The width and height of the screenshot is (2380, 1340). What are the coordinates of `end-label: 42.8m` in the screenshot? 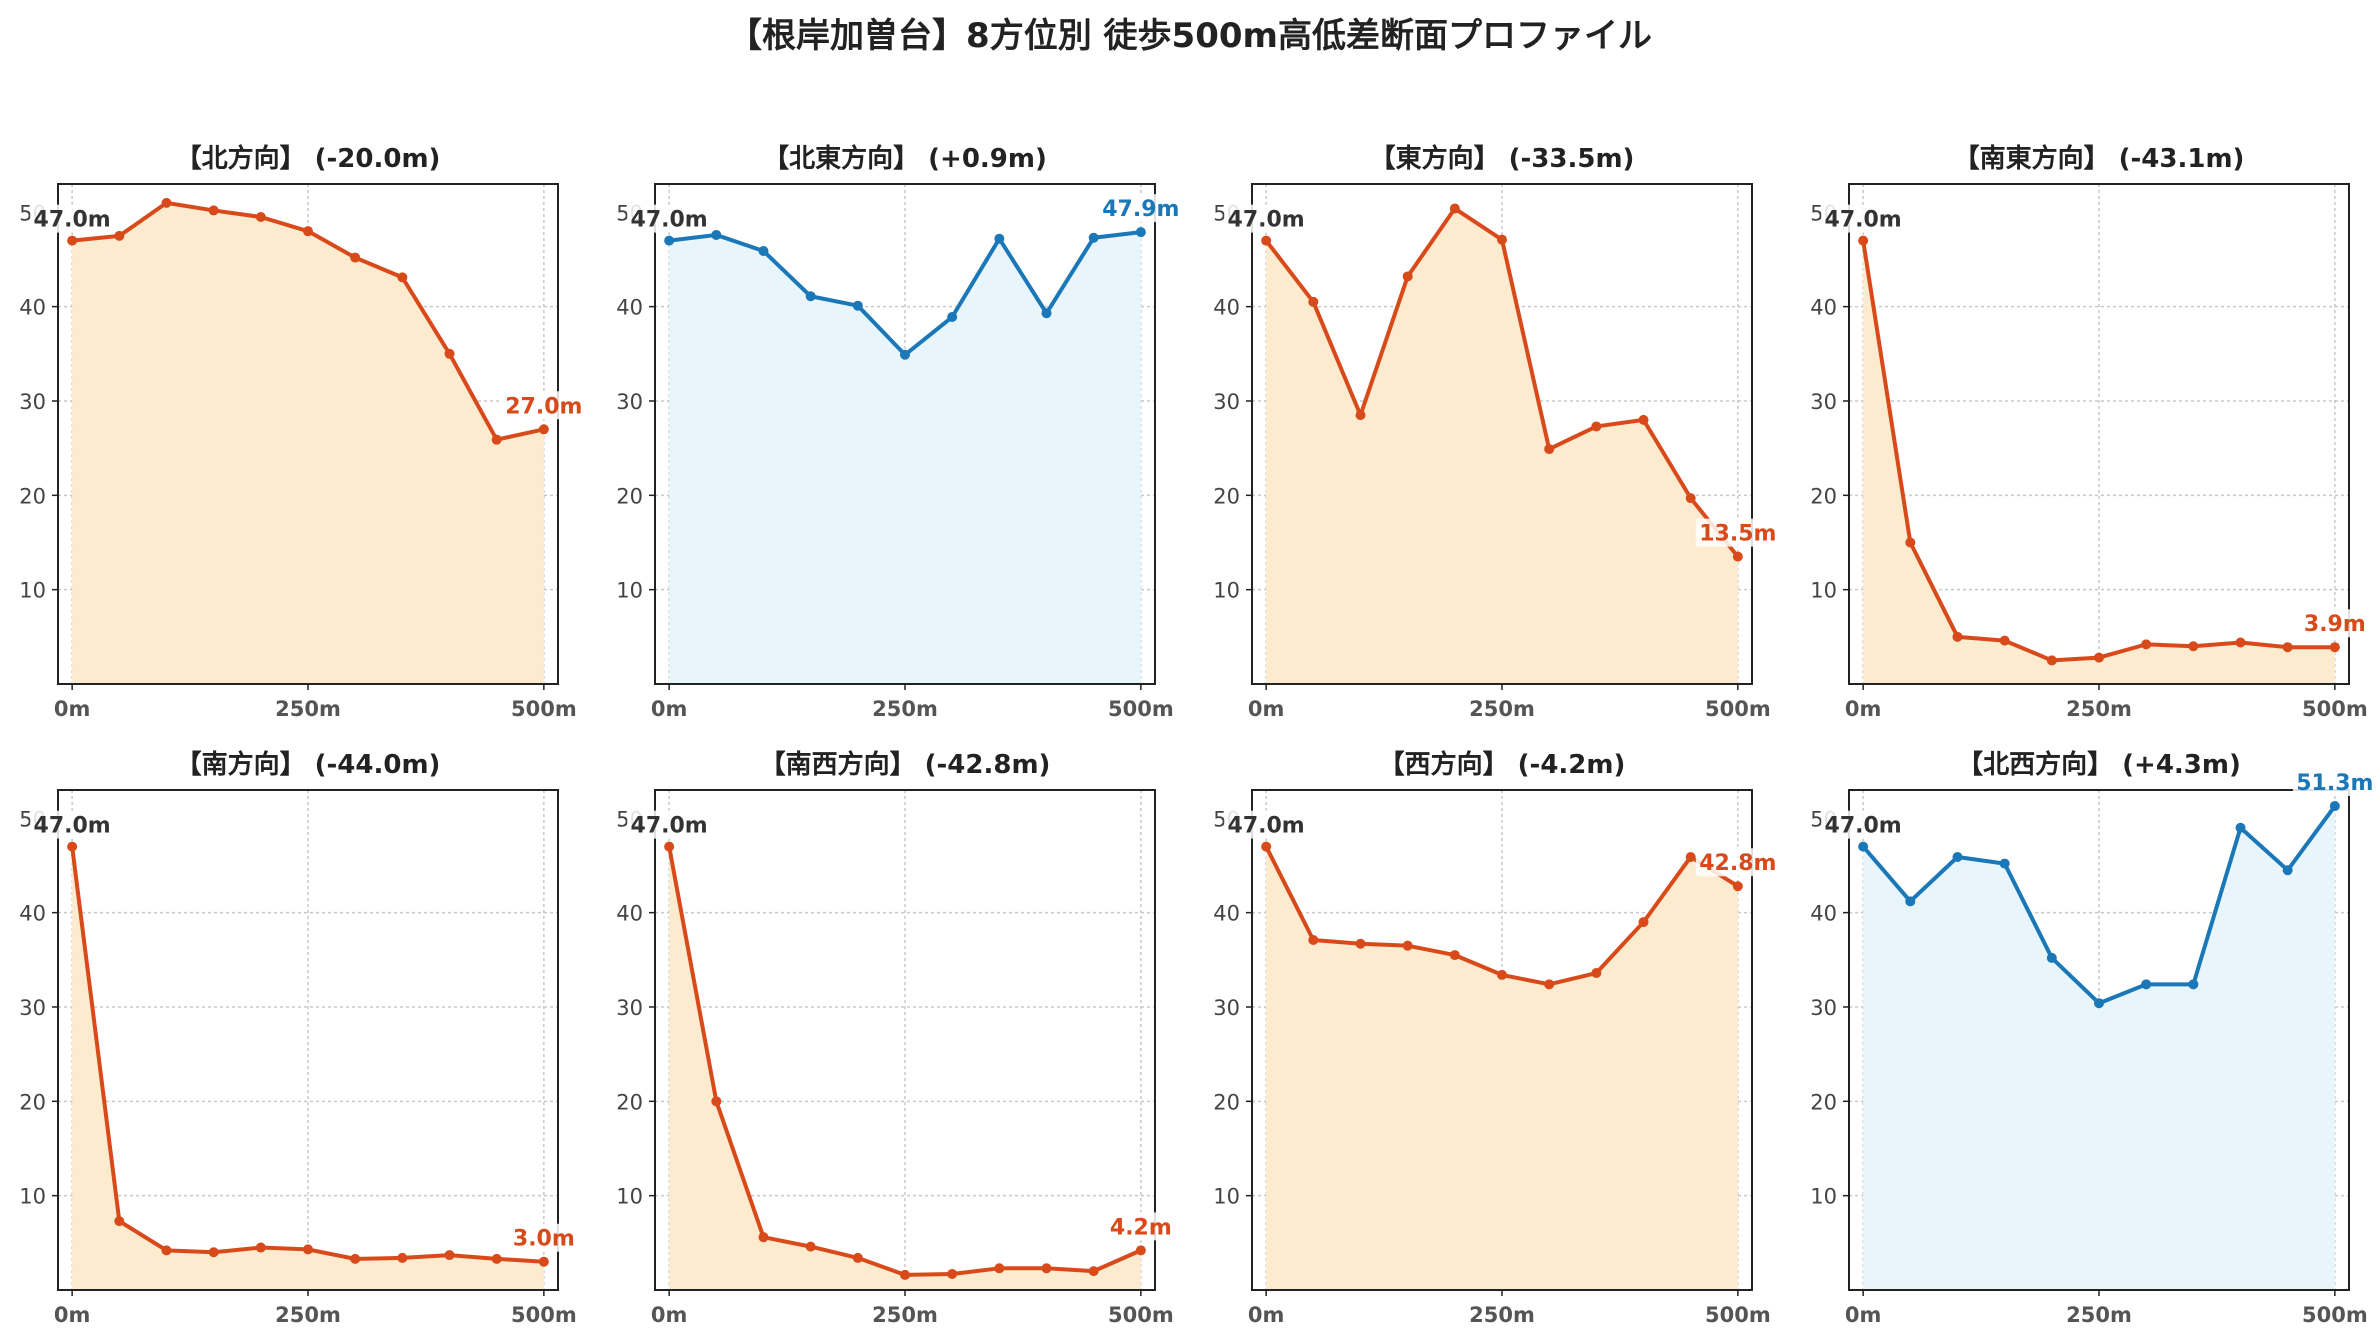 It's located at (1737, 863).